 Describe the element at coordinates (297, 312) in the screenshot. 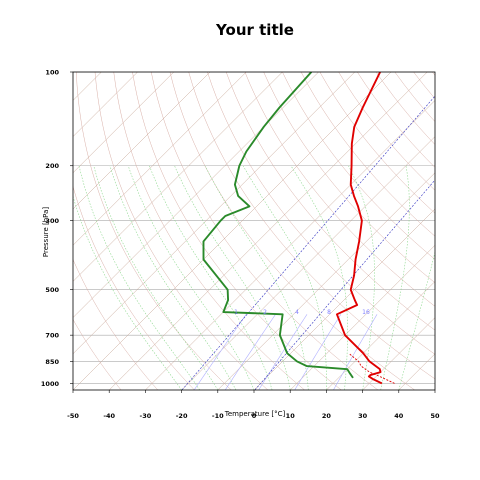

I see `mixing-ratio-label: 4` at that location.